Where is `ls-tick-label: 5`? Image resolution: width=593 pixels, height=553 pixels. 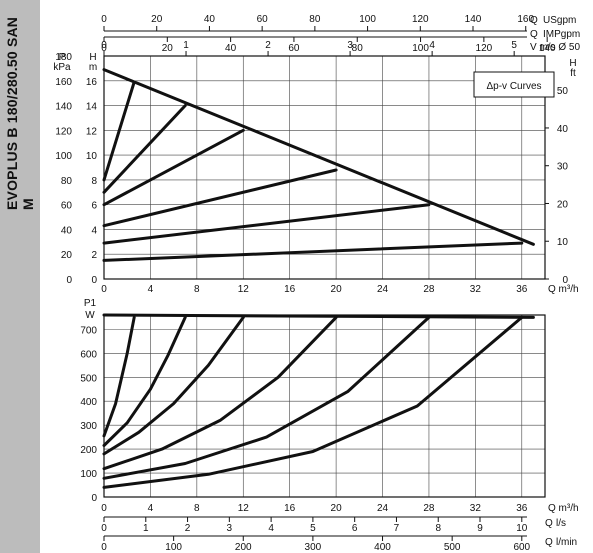
ls-tick-label: 5 is located at coordinates (313, 528).